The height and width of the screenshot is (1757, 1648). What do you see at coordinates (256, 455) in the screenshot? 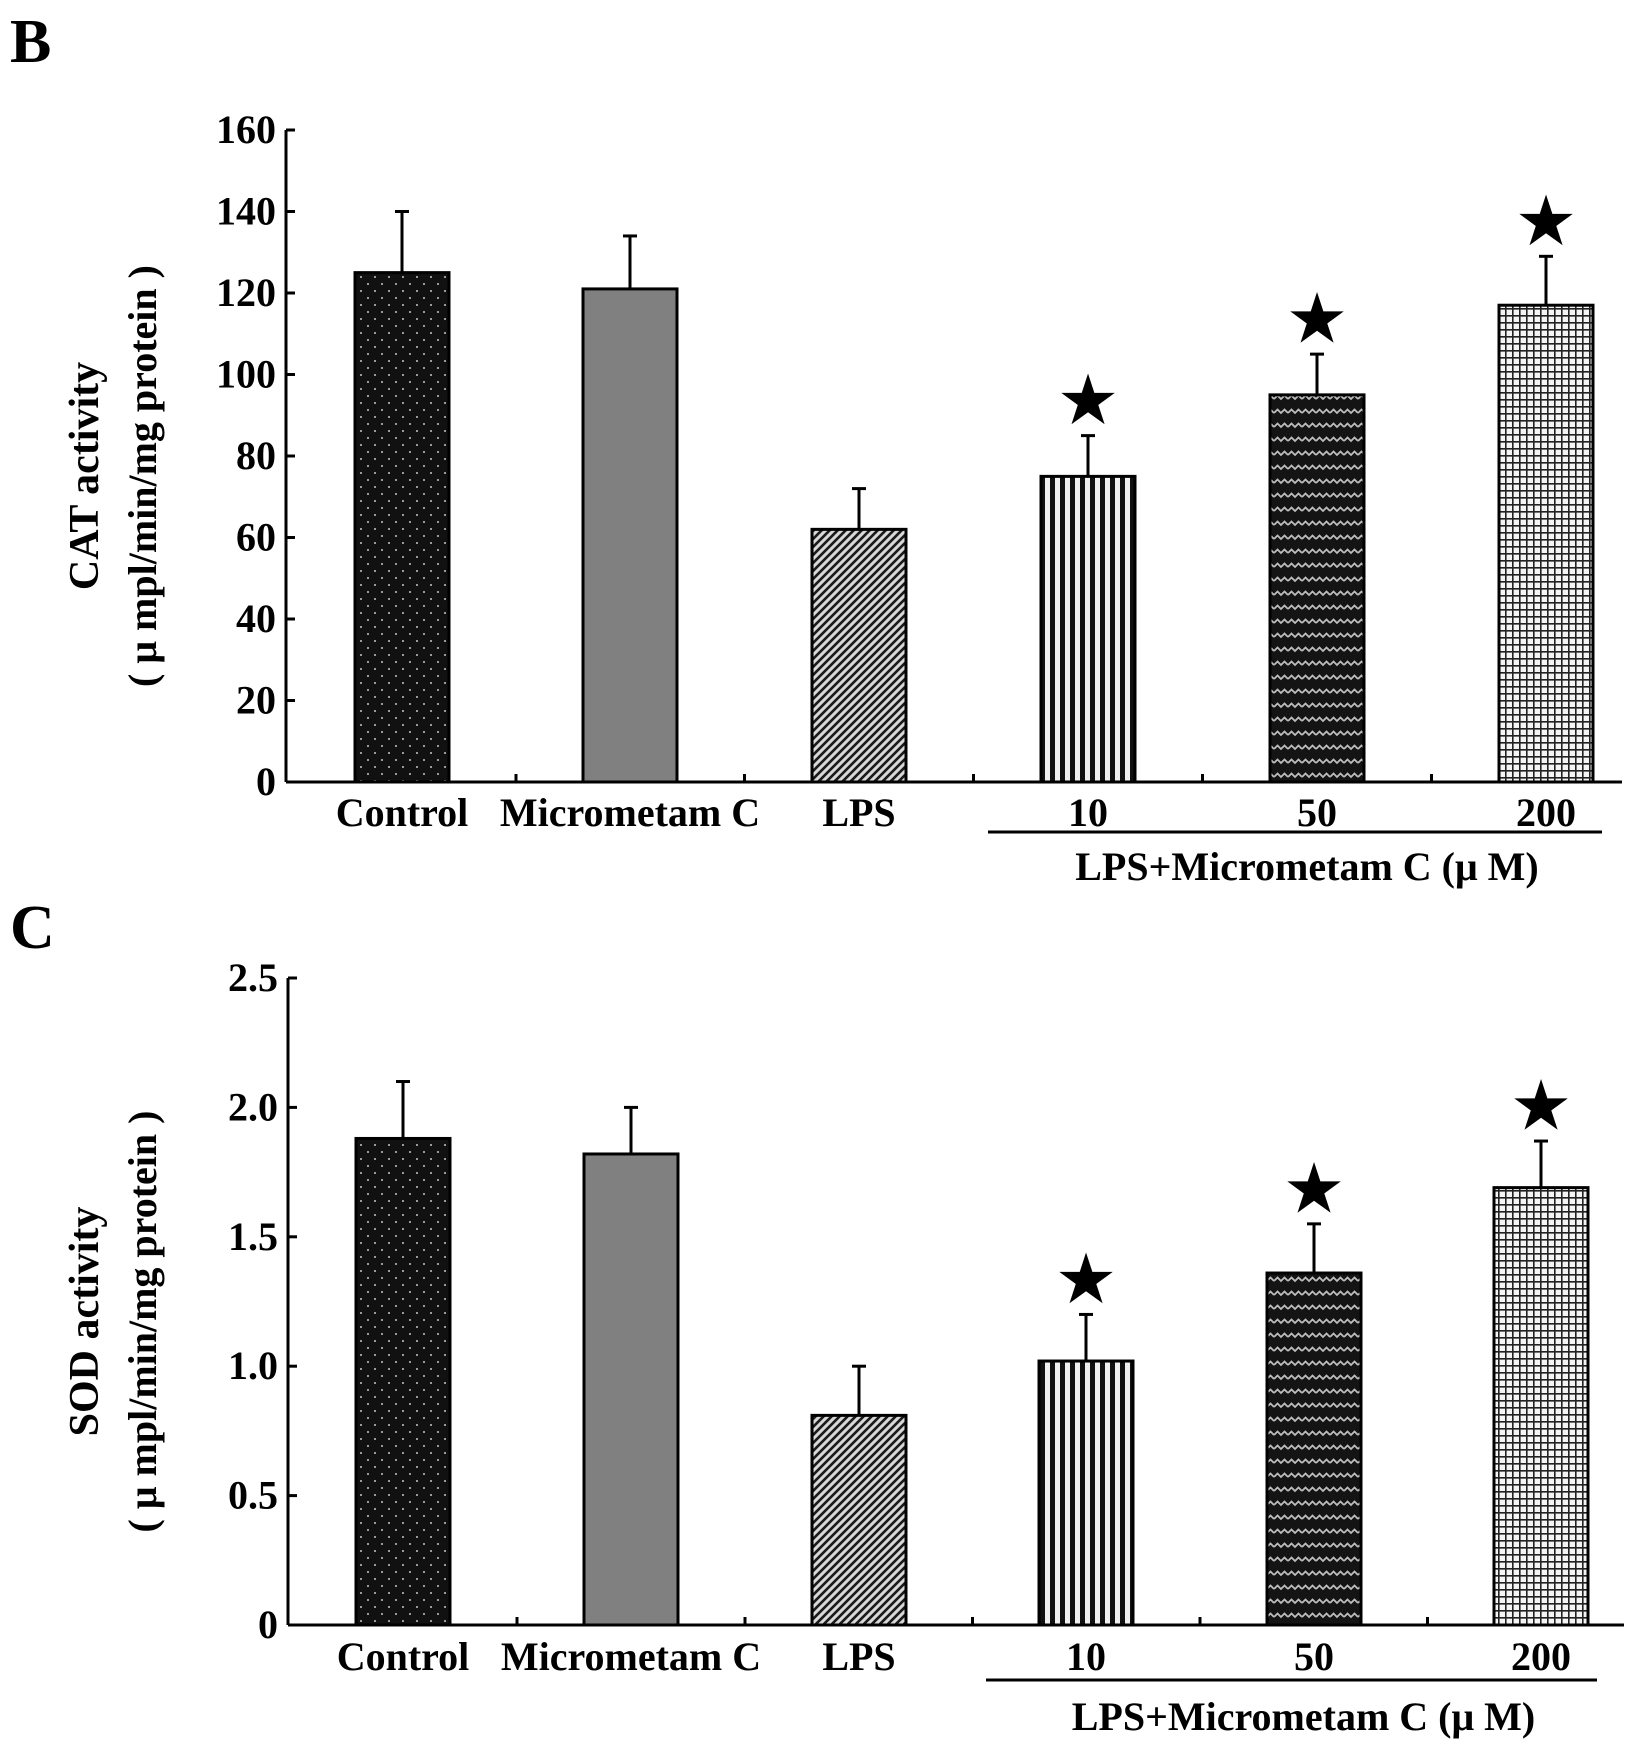
I see `y-tick-label: 80` at bounding box center [256, 455].